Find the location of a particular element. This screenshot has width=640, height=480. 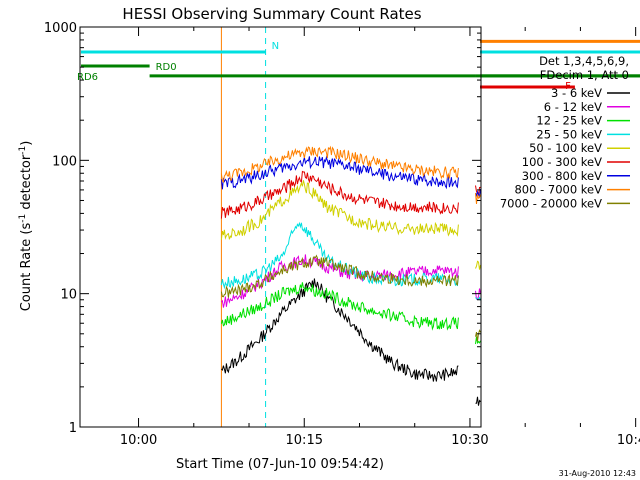

x-axis-label: Start Time (07-Jun-10 09:54:42) is located at coordinates (280, 464).